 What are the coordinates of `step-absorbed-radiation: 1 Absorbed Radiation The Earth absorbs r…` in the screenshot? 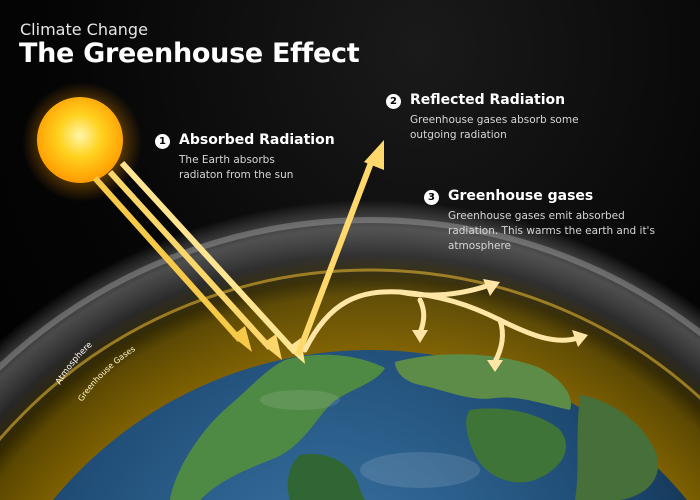 It's located at (250, 157).